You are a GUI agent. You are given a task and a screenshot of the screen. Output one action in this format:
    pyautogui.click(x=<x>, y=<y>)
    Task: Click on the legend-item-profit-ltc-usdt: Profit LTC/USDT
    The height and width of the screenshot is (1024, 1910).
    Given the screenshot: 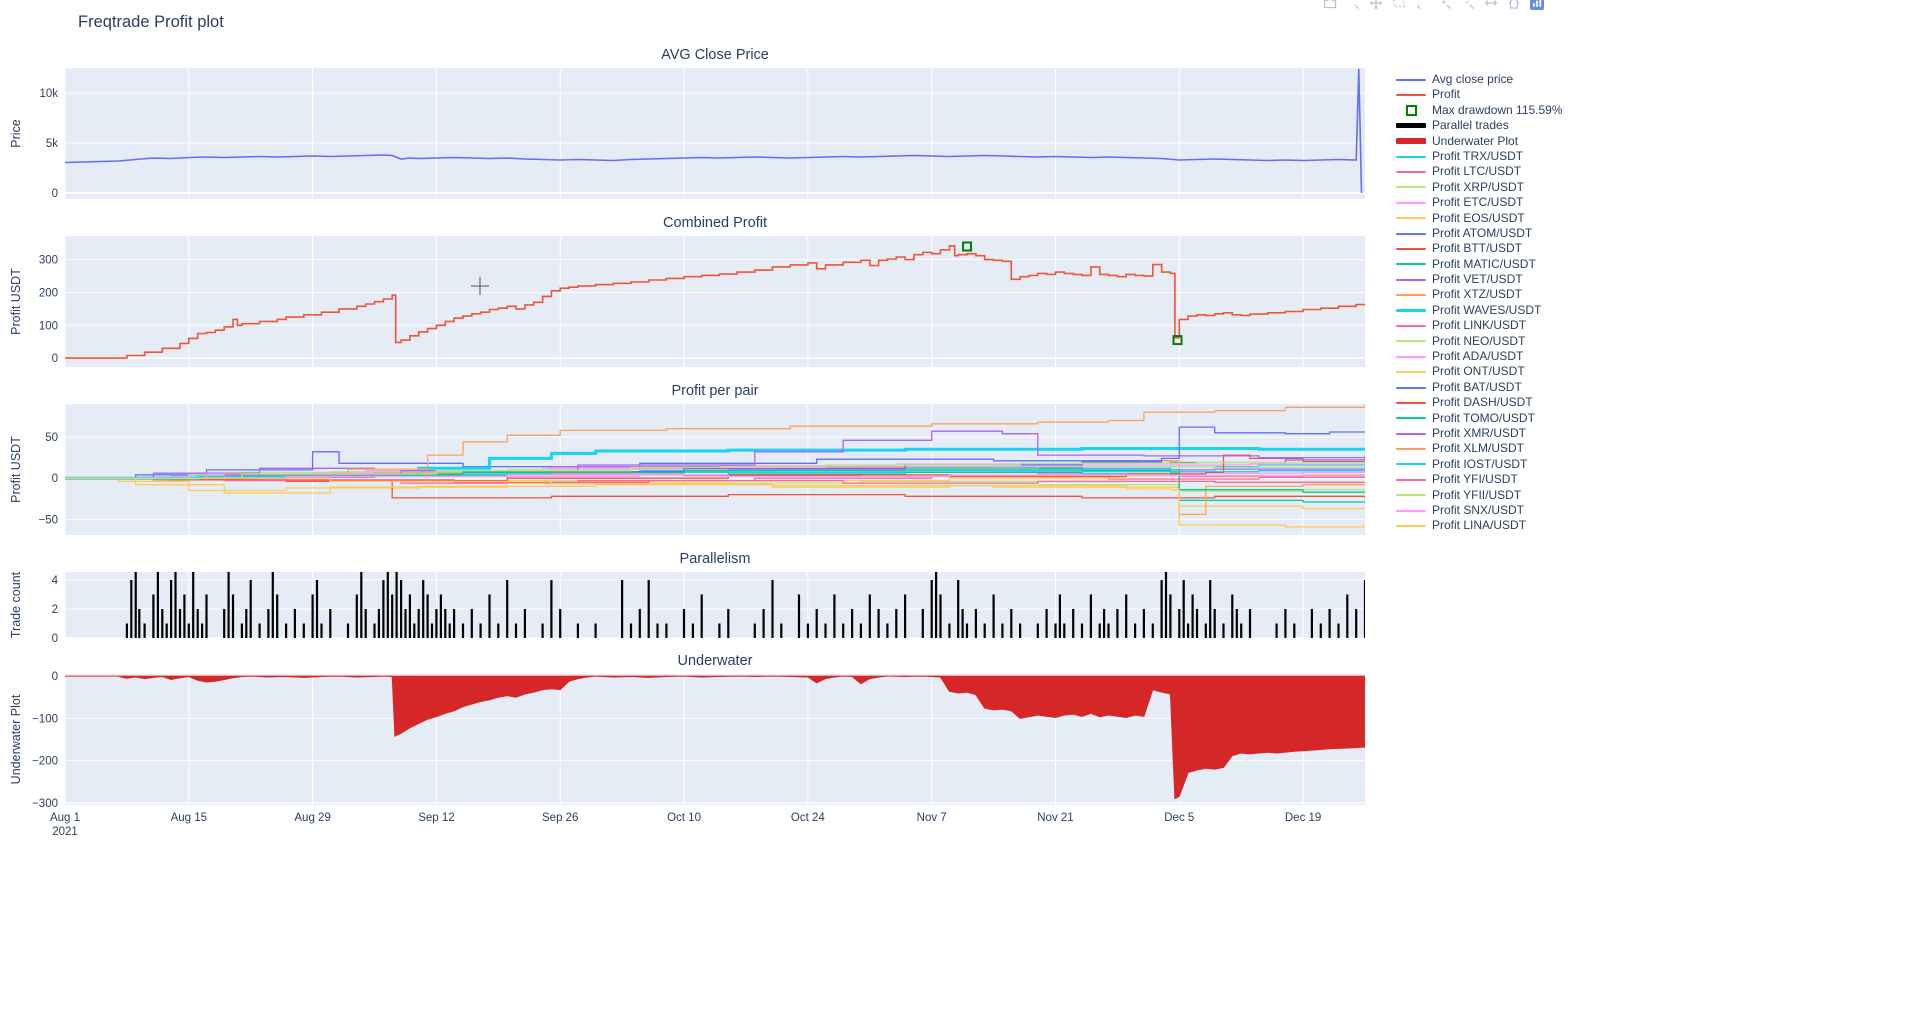 What is the action you would take?
    pyautogui.click(x=1479, y=171)
    